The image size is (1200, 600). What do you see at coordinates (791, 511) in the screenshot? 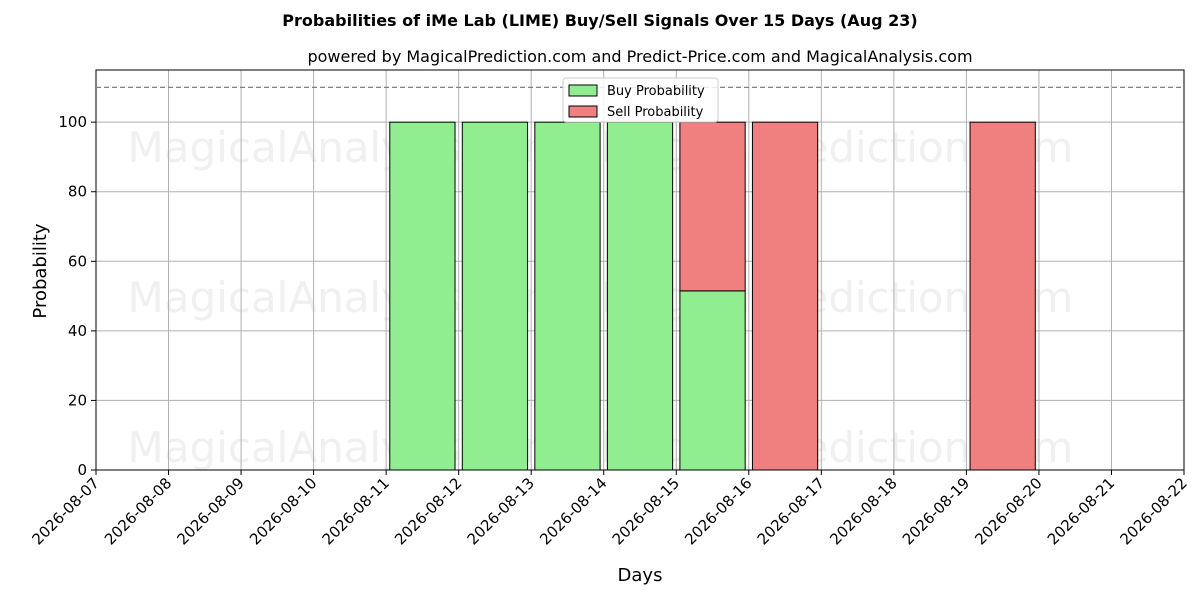
I see `x-tick-label: 2026-08-17` at bounding box center [791, 511].